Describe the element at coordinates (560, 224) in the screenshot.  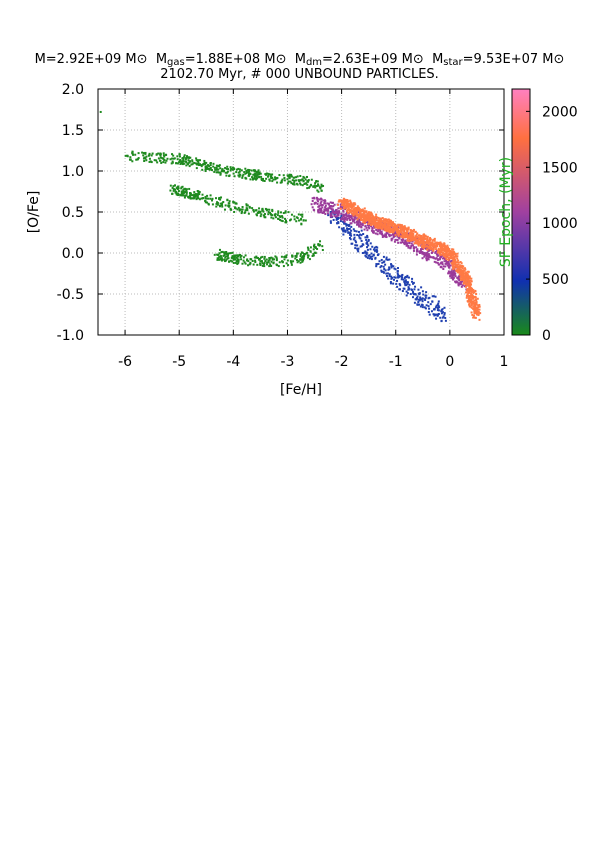
I see `colorbar-tick-label: 1000` at that location.